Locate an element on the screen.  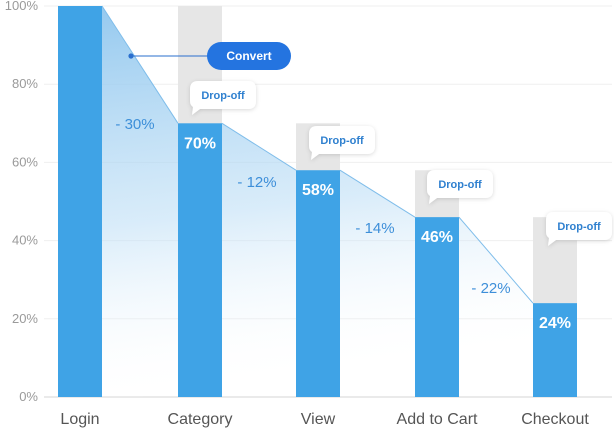
x-tick-label: Category is located at coordinates (200, 419).